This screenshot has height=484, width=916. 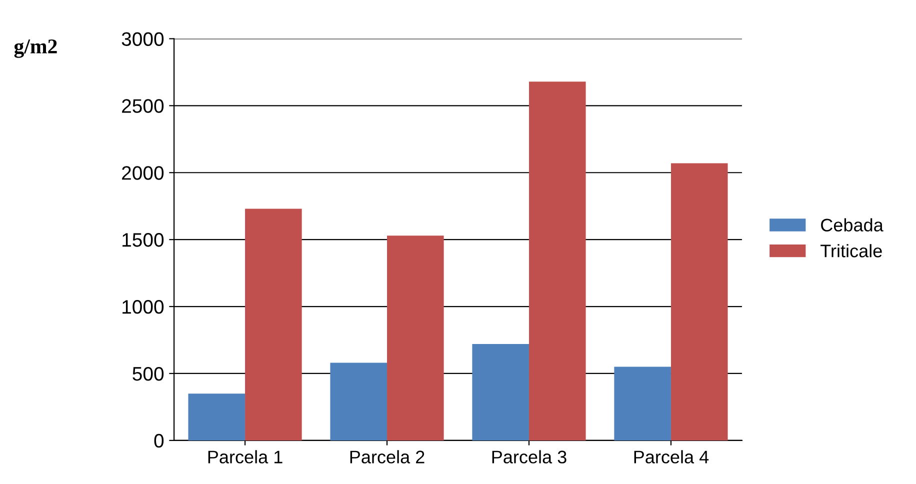 What do you see at coordinates (143, 240) in the screenshot?
I see `y-tick-label: 1500` at bounding box center [143, 240].